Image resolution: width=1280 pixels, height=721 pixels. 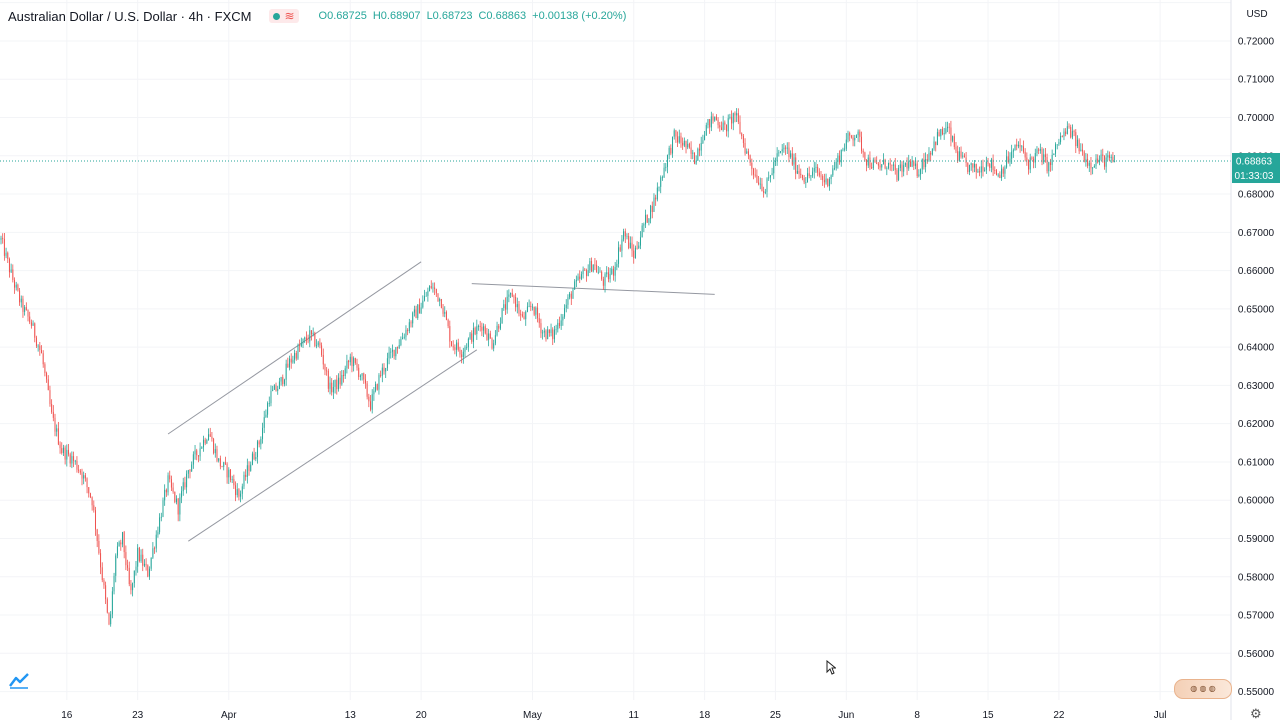 What do you see at coordinates (1256, 713) in the screenshot?
I see `gear-icon: ⚙` at bounding box center [1256, 713].